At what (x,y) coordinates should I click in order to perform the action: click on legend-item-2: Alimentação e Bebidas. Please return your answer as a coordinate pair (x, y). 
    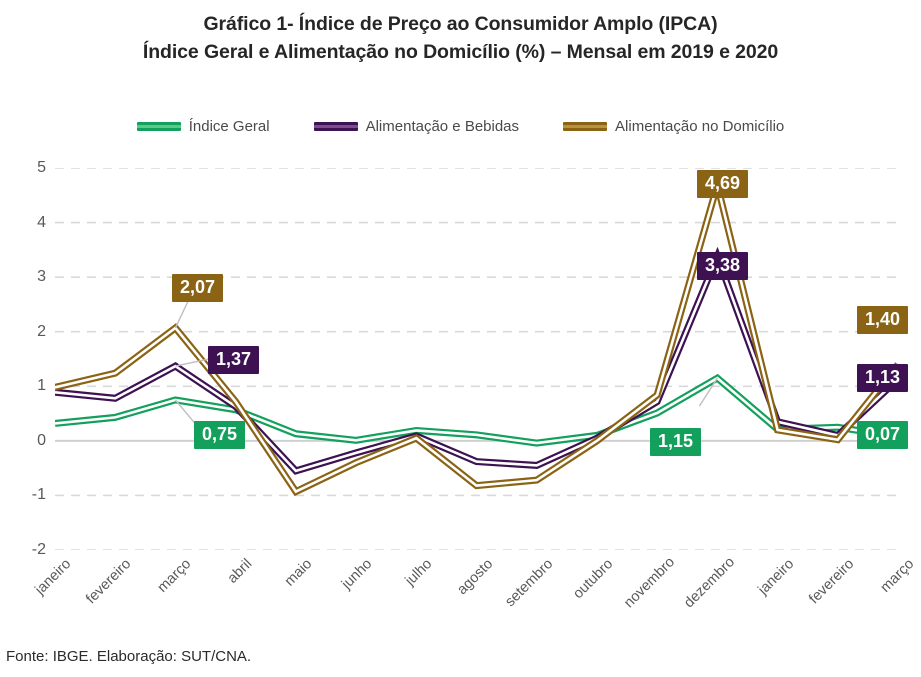
    Looking at the image, I should click on (416, 126).